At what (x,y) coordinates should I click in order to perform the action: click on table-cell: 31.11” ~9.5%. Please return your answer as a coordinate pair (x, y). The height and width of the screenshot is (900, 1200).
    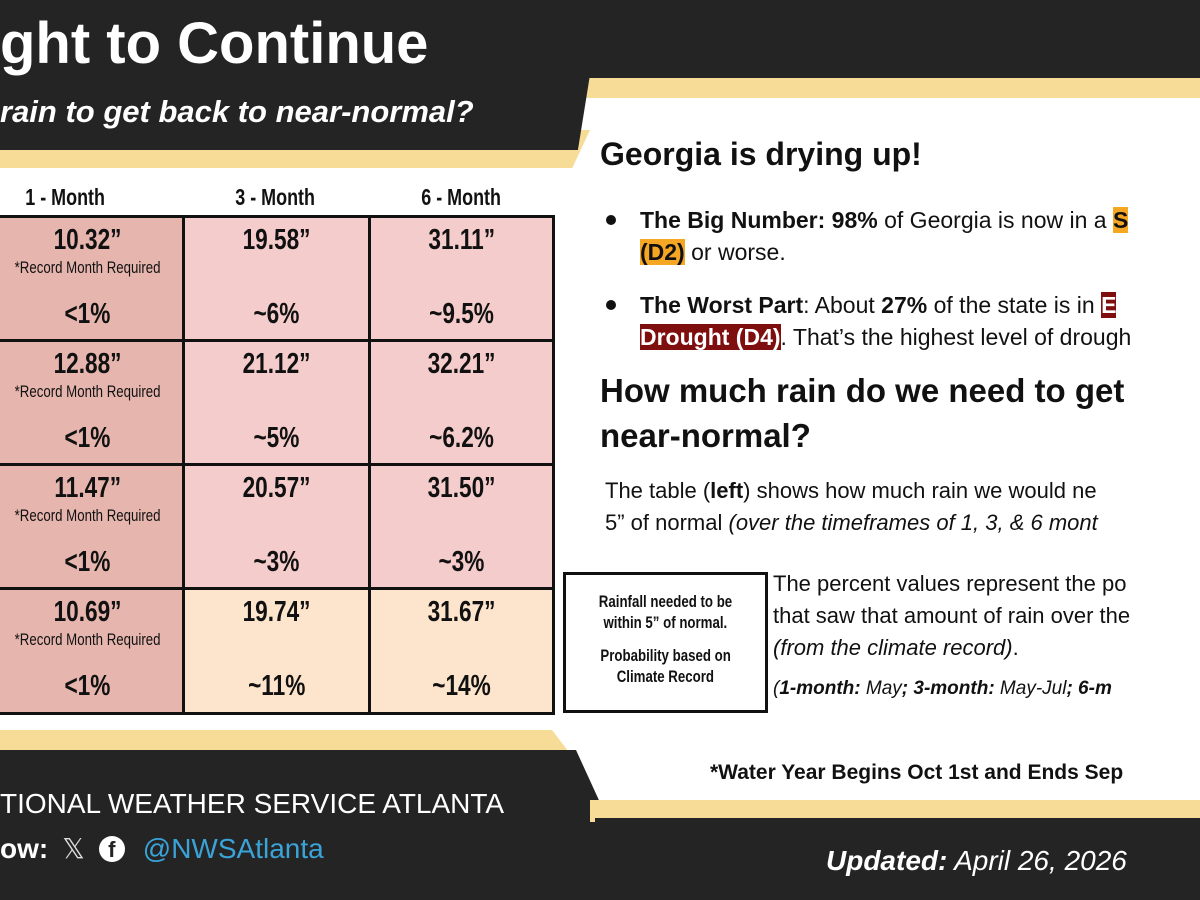
    Looking at the image, I should click on (461, 279).